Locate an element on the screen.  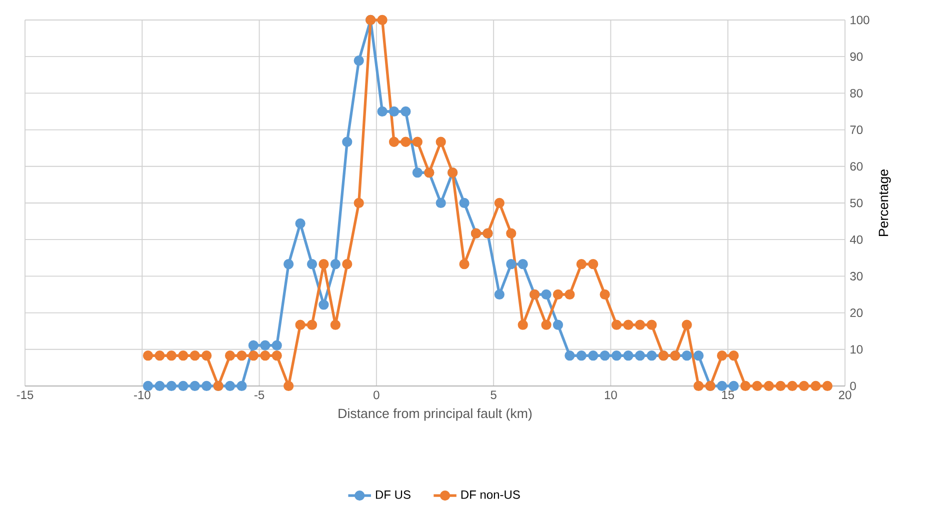
y-tick-label: 30 is located at coordinates (856, 276).